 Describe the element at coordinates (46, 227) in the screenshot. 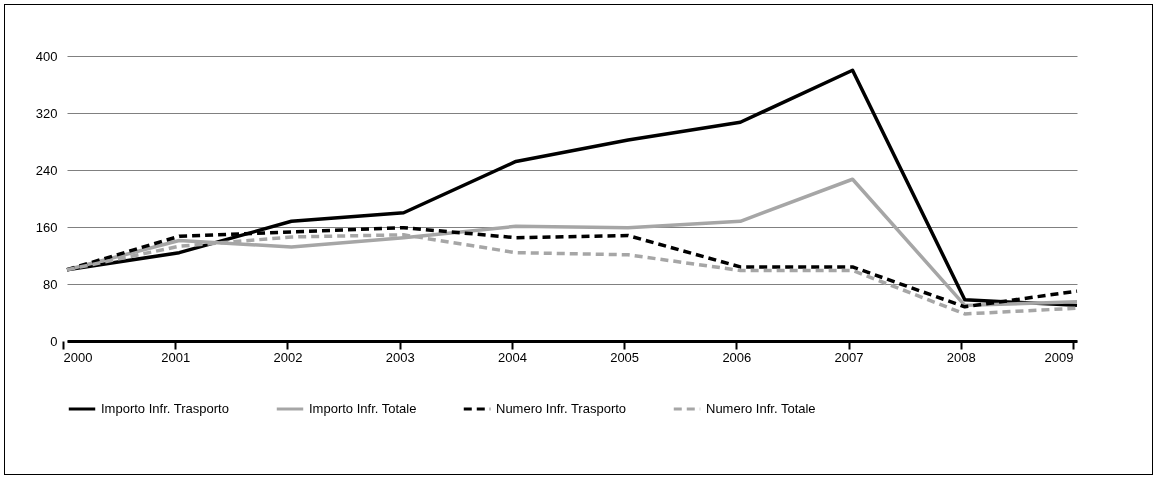

I see `y-tick-label: 160` at that location.